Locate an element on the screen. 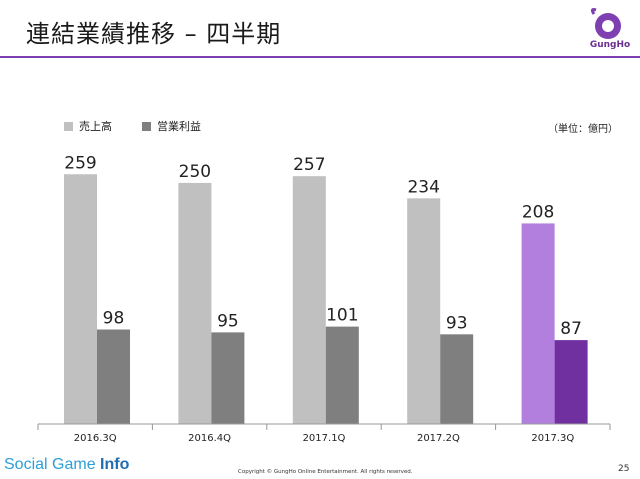 The width and height of the screenshot is (640, 479). bar-op-profit-2016.3Q is located at coordinates (113, 376).